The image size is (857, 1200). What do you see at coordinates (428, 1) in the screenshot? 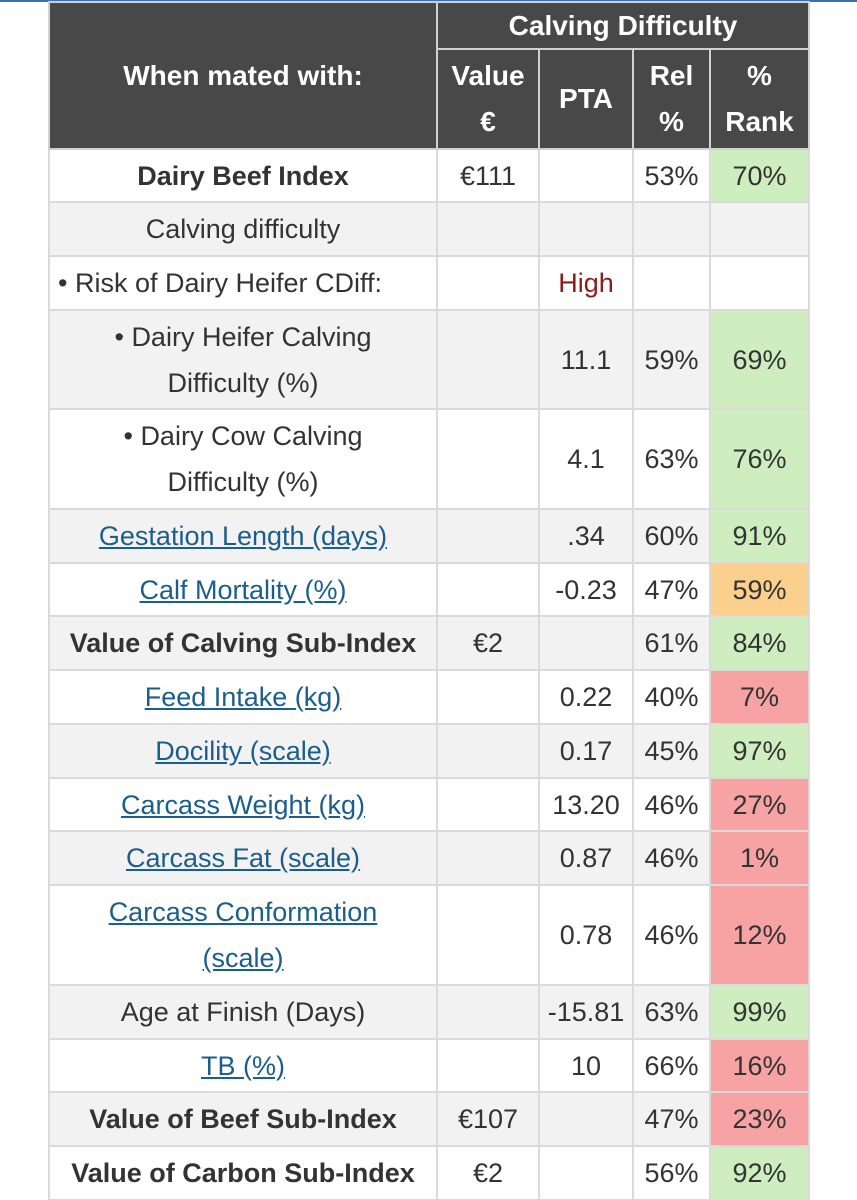
I see `top-accent-line` at bounding box center [428, 1].